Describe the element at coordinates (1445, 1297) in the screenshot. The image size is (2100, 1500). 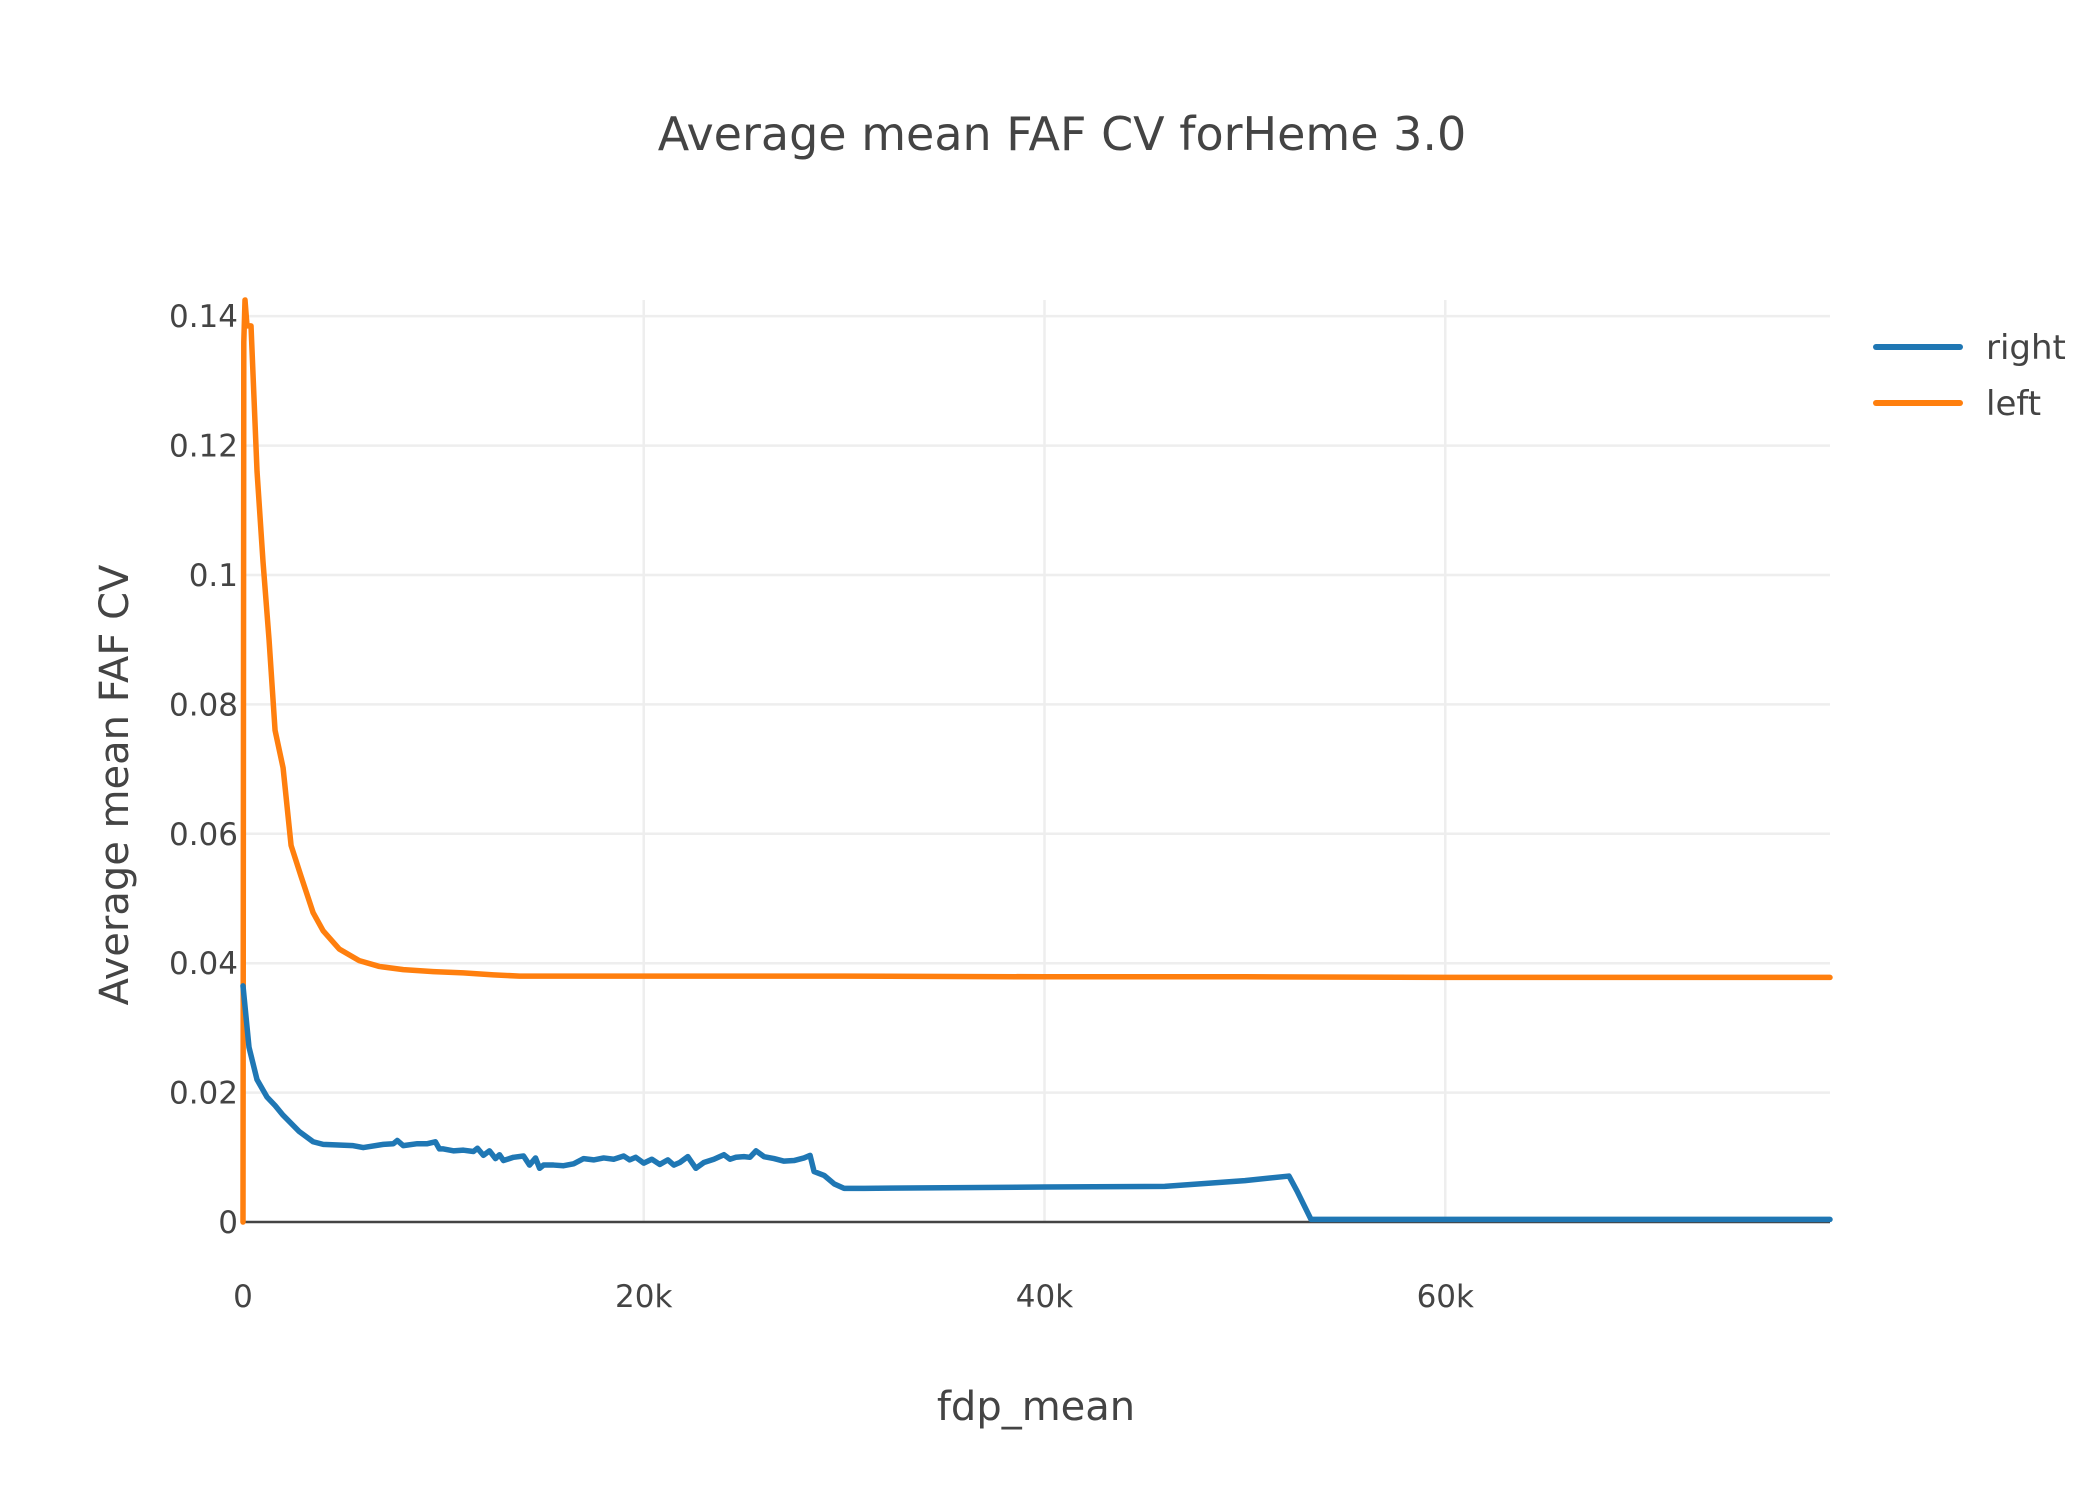
I see `x-tick-label: 60k` at that location.